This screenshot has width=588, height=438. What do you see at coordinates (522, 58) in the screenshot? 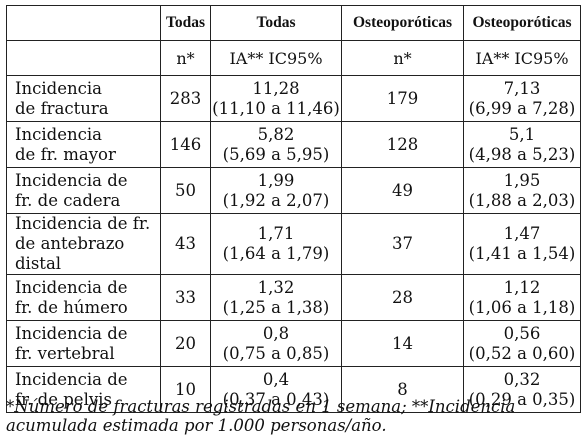
I see `subheader-ia-ost: IA** IC95%` at bounding box center [522, 58].